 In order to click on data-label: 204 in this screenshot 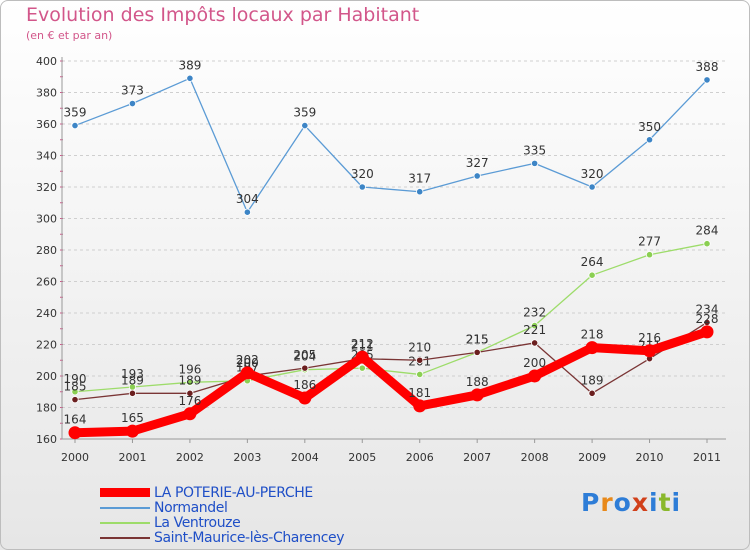, I will do `click(304, 357)`.